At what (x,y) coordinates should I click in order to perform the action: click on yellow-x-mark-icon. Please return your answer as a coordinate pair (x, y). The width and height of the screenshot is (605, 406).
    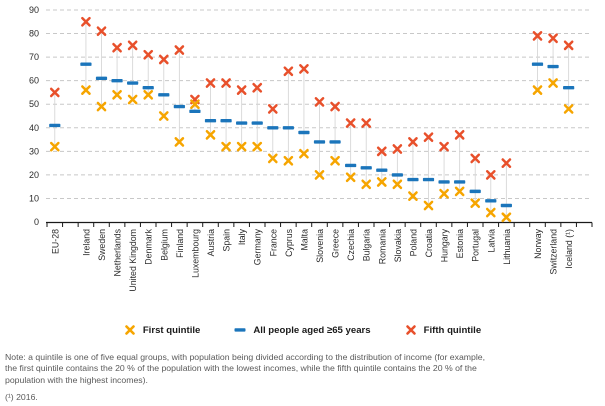
    Looking at the image, I should click on (130, 330).